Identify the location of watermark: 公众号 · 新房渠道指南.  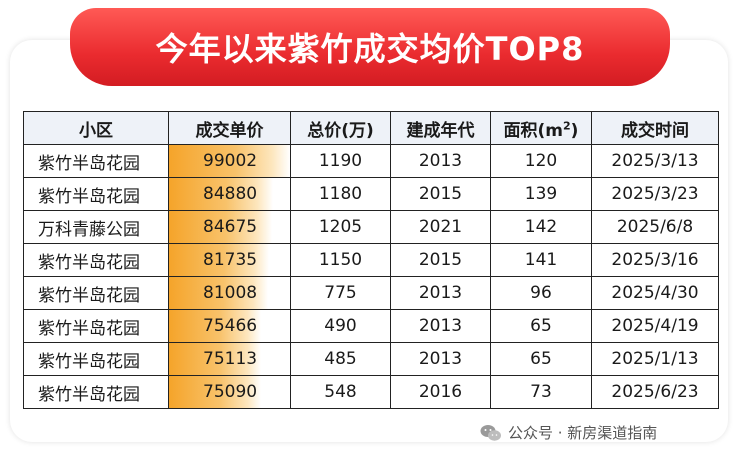
(568, 432).